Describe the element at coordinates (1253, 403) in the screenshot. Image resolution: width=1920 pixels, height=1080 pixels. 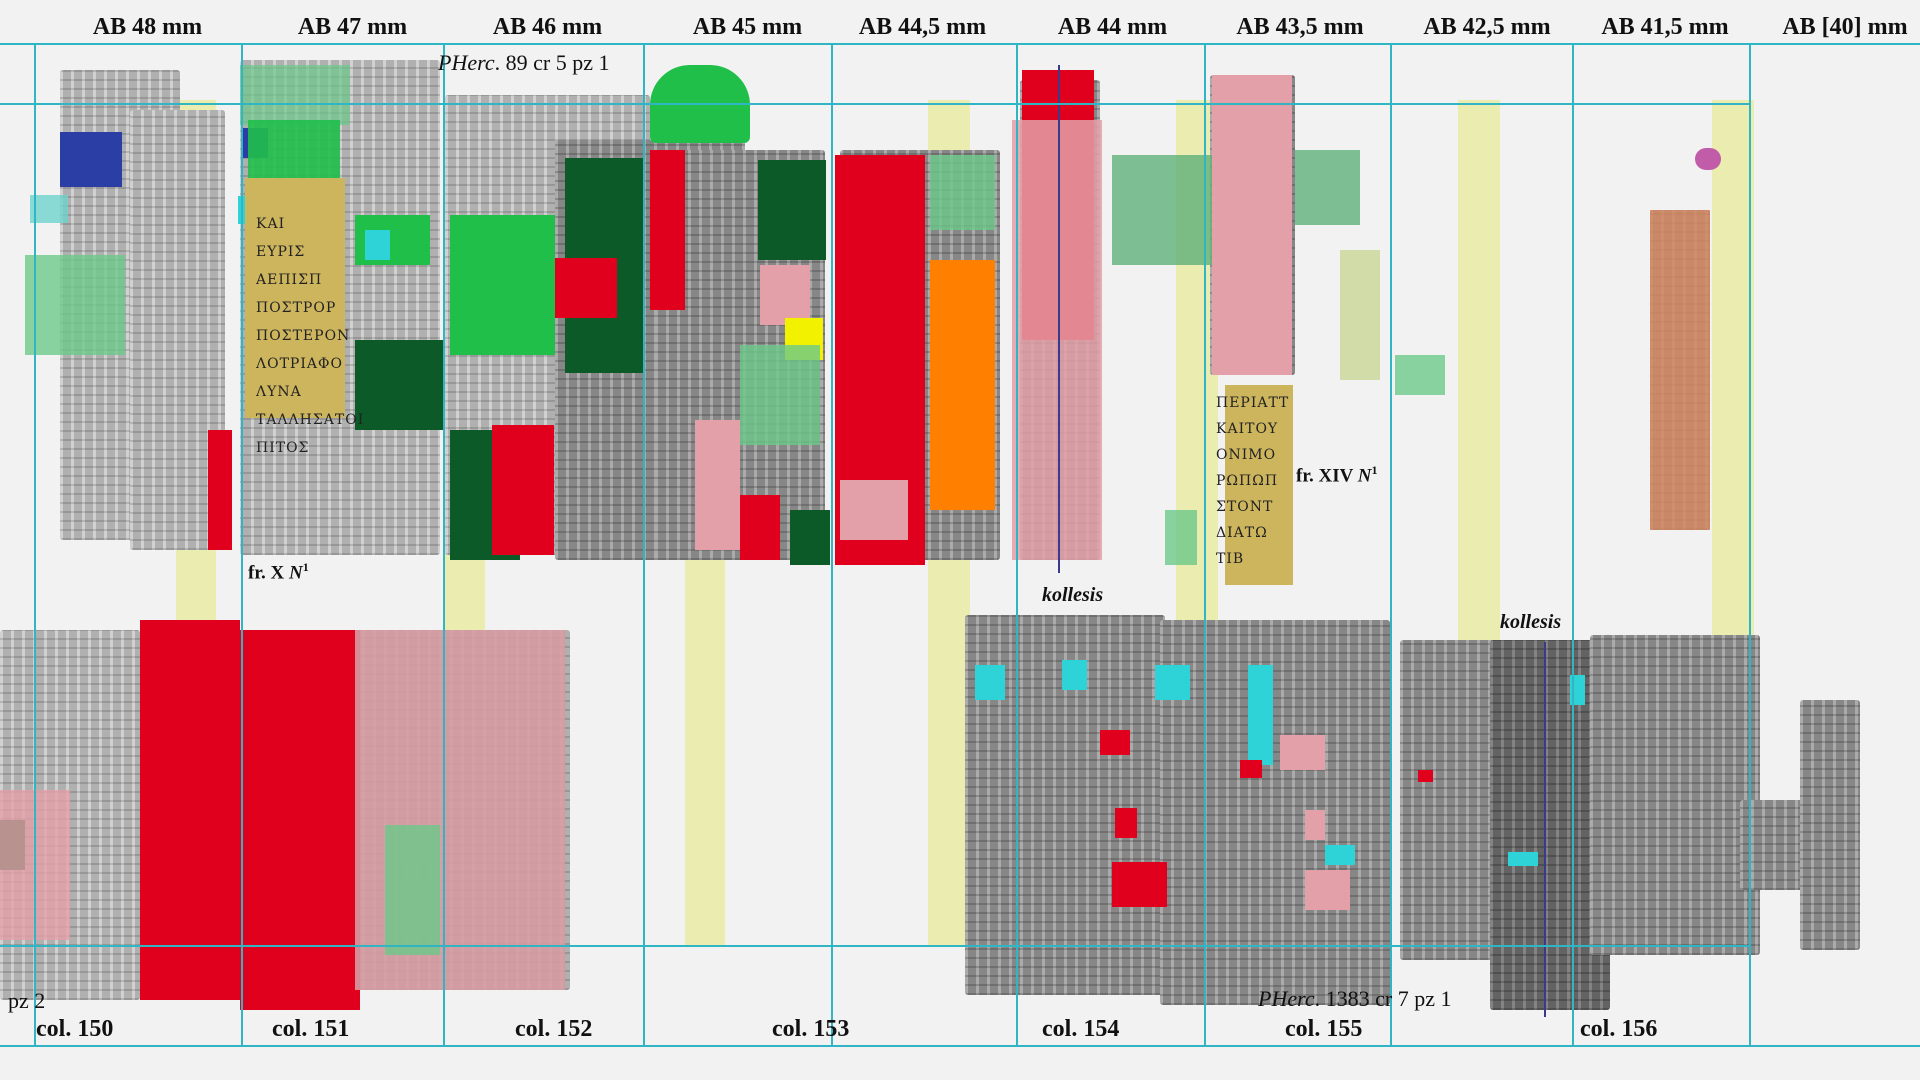
I see `greek-line: ΠΕΡΙΑΤΤ` at that location.